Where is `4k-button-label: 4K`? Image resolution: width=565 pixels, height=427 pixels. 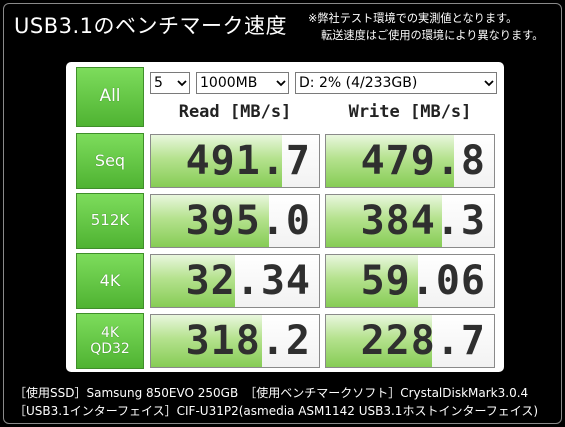 4k-button-label: 4K is located at coordinates (110, 280).